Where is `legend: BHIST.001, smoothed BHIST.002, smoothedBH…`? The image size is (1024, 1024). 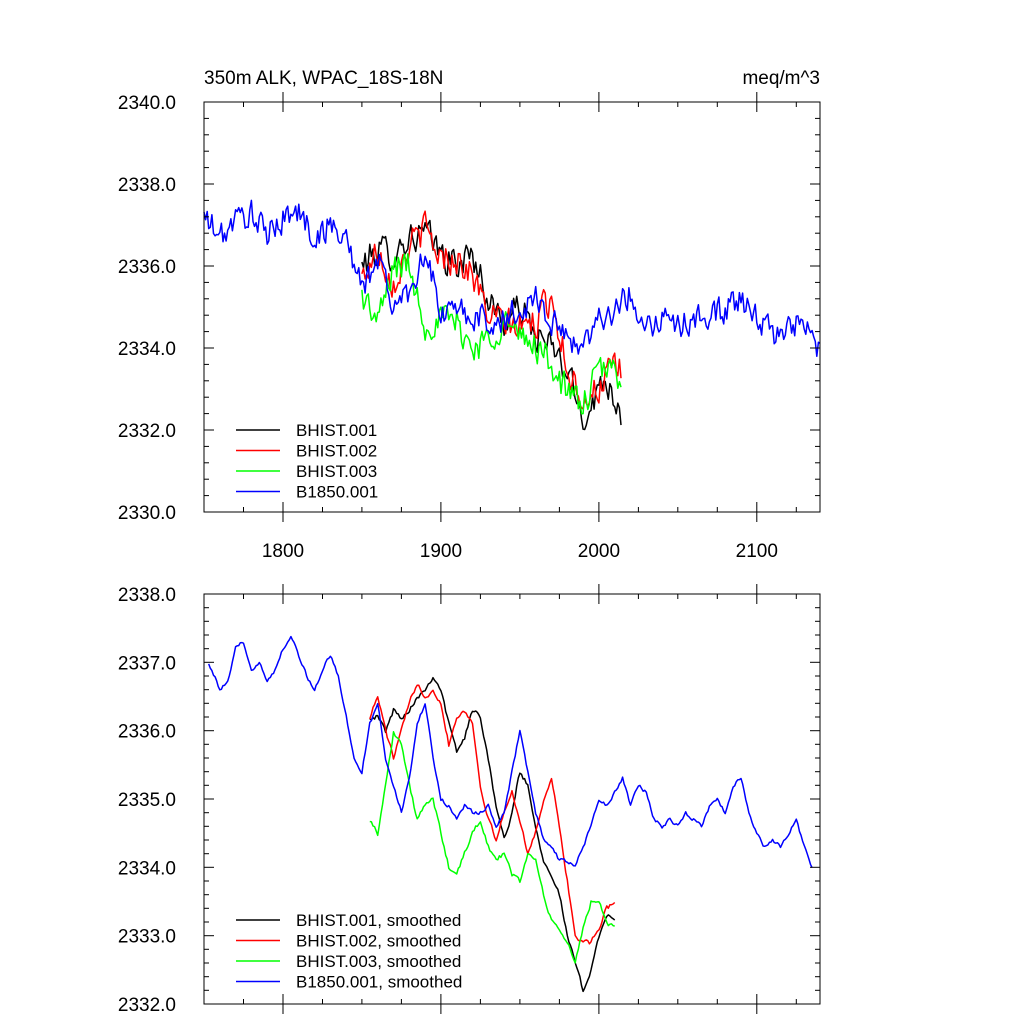
legend: BHIST.001, smoothed BHIST.002, smoothedBH… is located at coordinates (349, 951).